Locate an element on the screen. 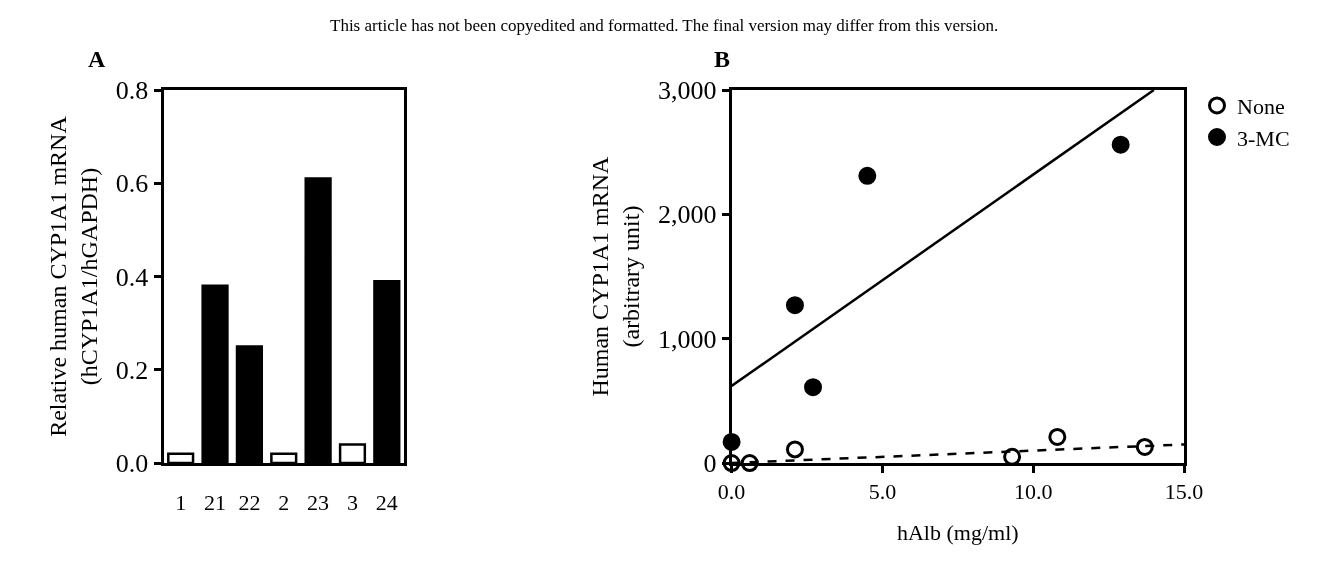 The height and width of the screenshot is (572, 1333). legend-label: 3-MC is located at coordinates (1263, 138).